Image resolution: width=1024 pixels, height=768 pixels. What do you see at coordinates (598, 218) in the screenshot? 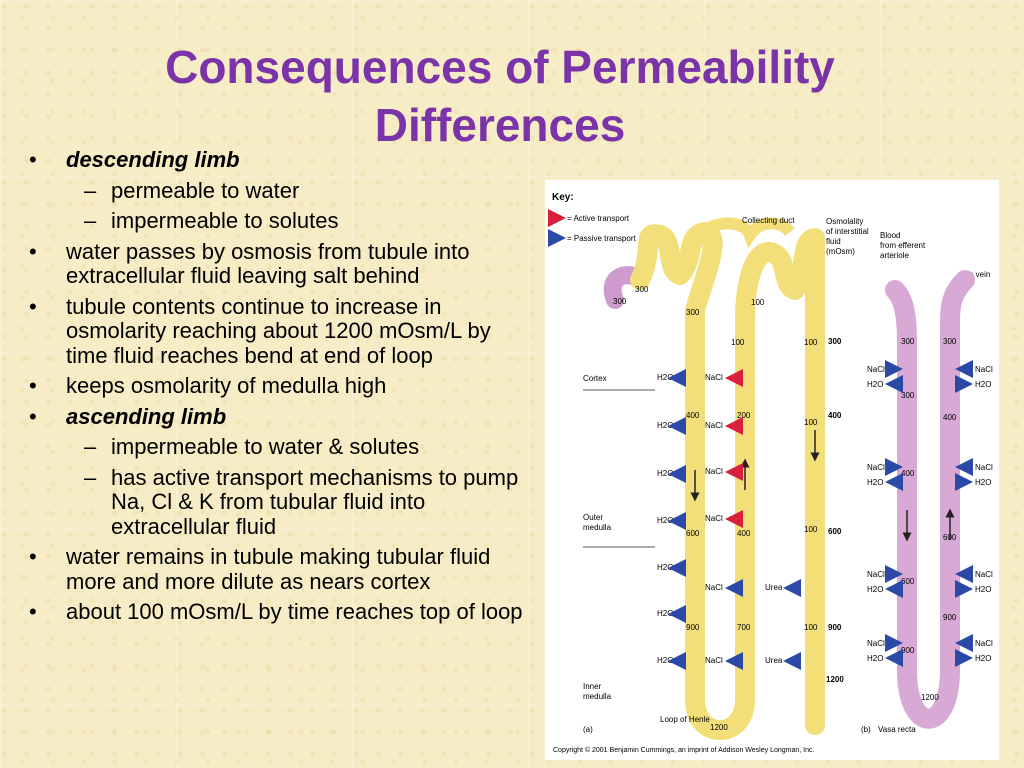
I see `key-active-label: = Active transport` at bounding box center [598, 218].